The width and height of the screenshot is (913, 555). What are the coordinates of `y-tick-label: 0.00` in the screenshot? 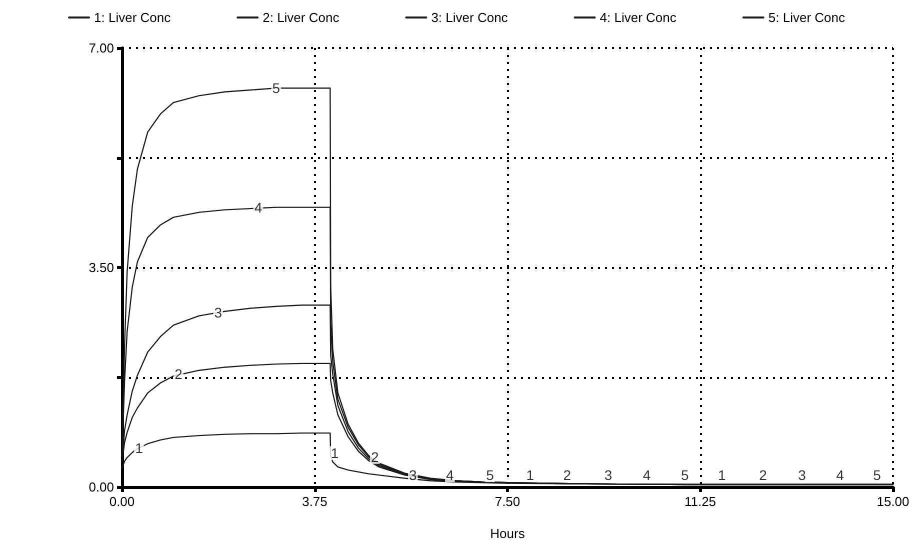 It's located at (101, 487).